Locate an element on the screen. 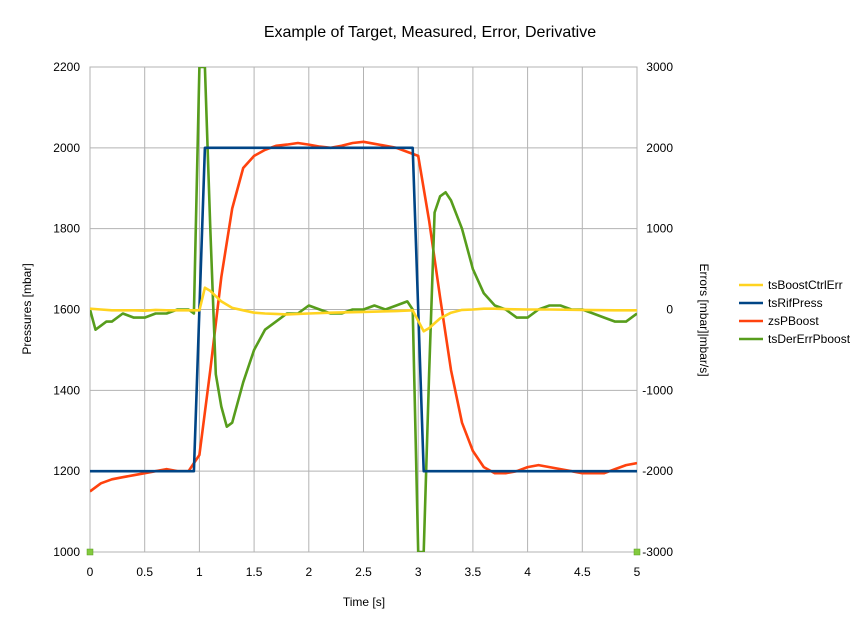 Image resolution: width=862 pixels, height=624 pixels. y-axis-title: Pressures [mbar] is located at coordinates (27, 308).